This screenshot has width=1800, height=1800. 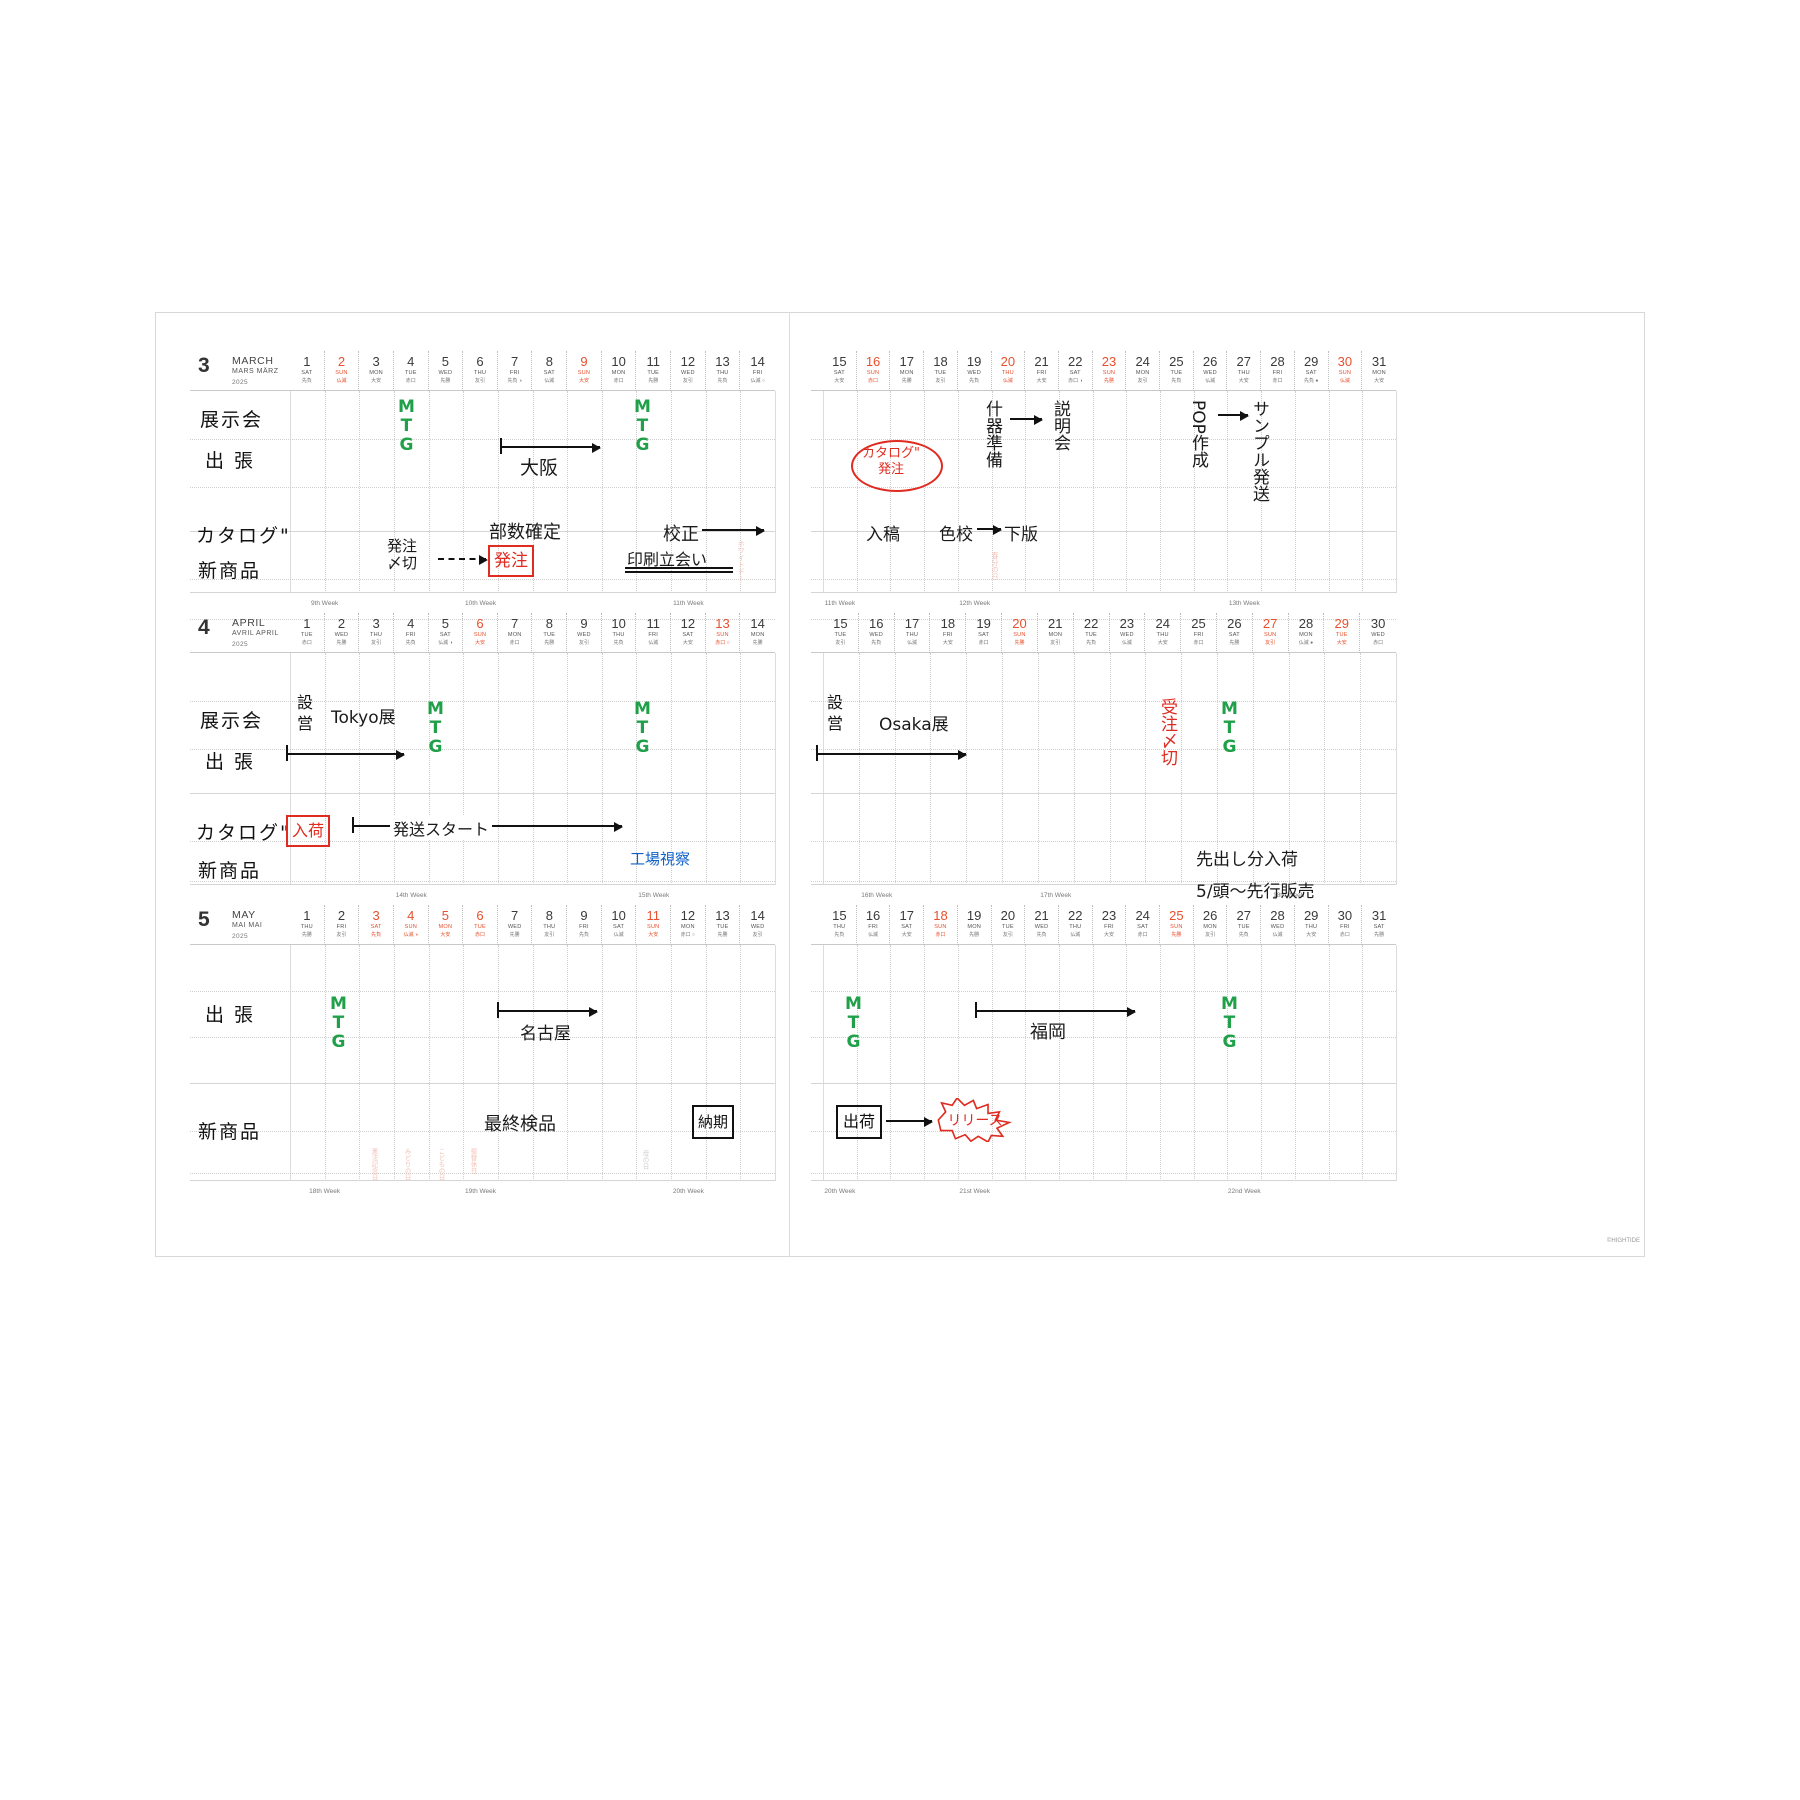 I want to click on day-header-cell: 9 SUN 大安, so click(x=584, y=371).